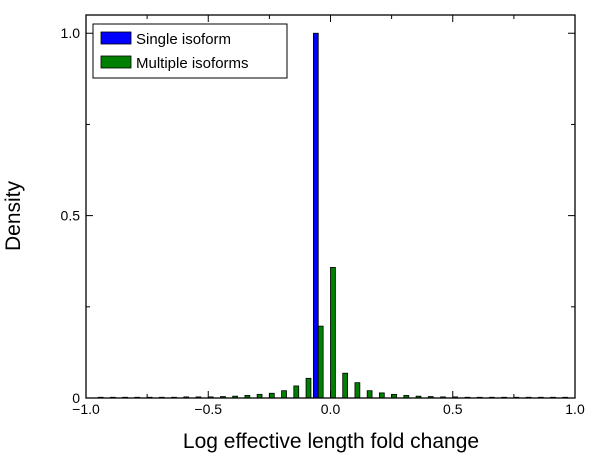 The width and height of the screenshot is (600, 462). Describe the element at coordinates (116, 38) in the screenshot. I see `legend-swatch-single` at that location.